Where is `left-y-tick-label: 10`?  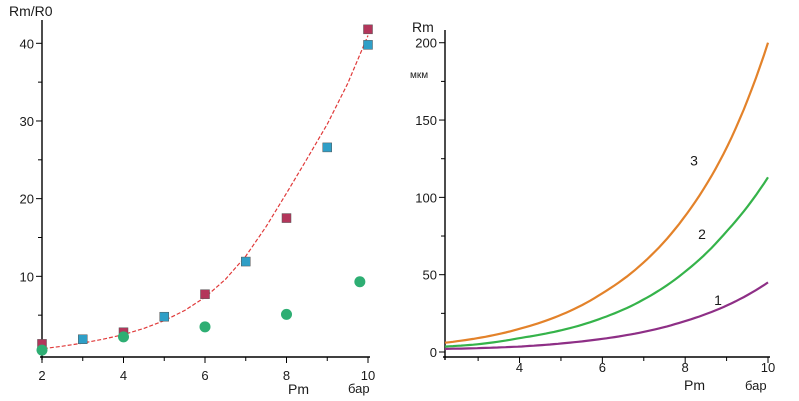
left-y-tick-label: 10 is located at coordinates (27, 276).